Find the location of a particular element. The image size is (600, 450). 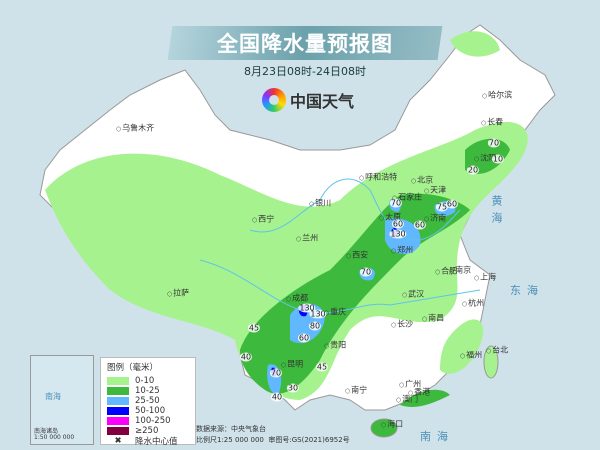

sea-label-yellow: 黄海 is located at coordinates (496, 212).